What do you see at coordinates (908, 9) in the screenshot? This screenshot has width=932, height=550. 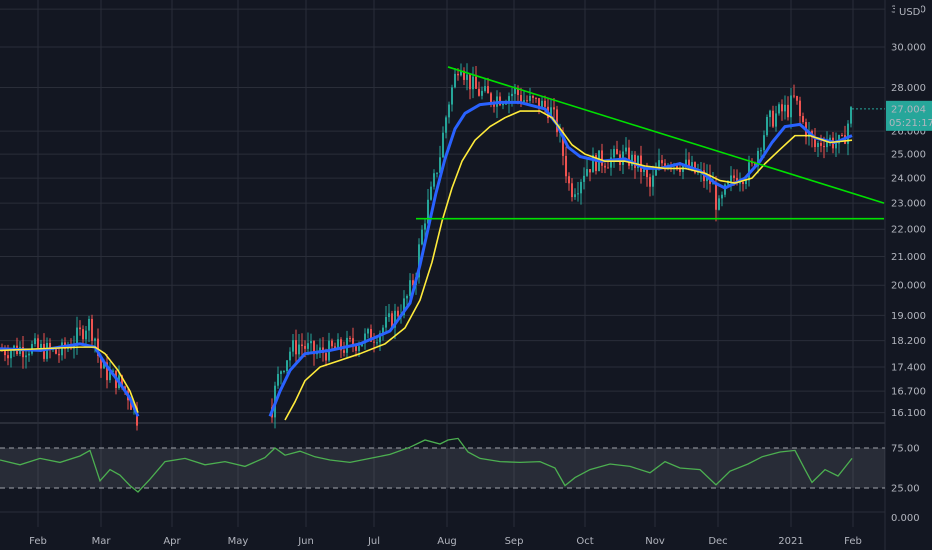 I see `currency-bg` at bounding box center [908, 9].